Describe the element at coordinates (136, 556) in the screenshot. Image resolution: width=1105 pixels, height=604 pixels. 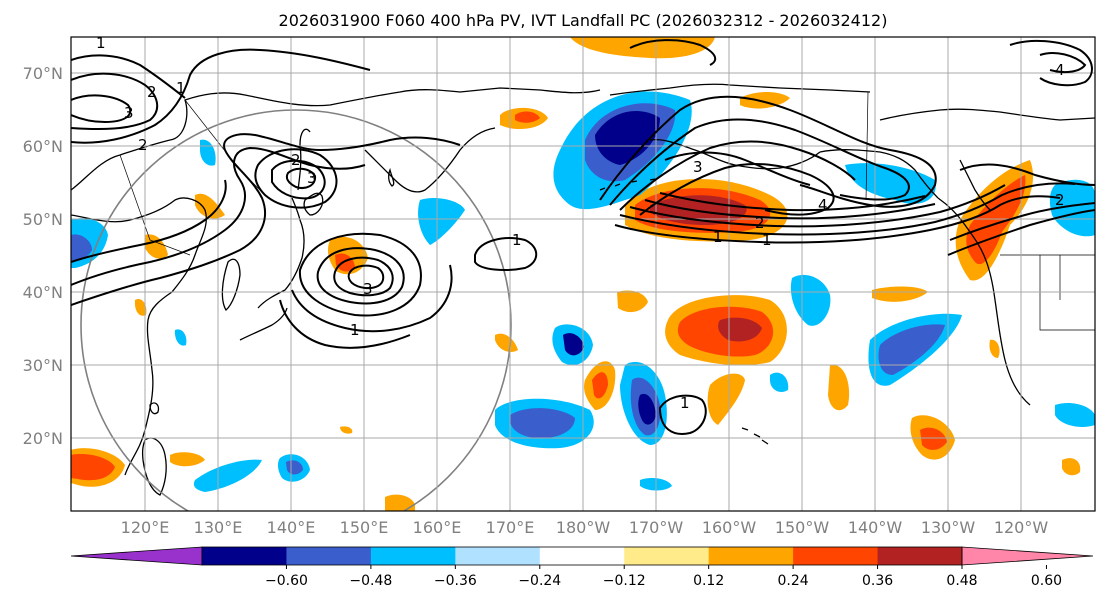
I see `colorbar-extend-low` at that location.